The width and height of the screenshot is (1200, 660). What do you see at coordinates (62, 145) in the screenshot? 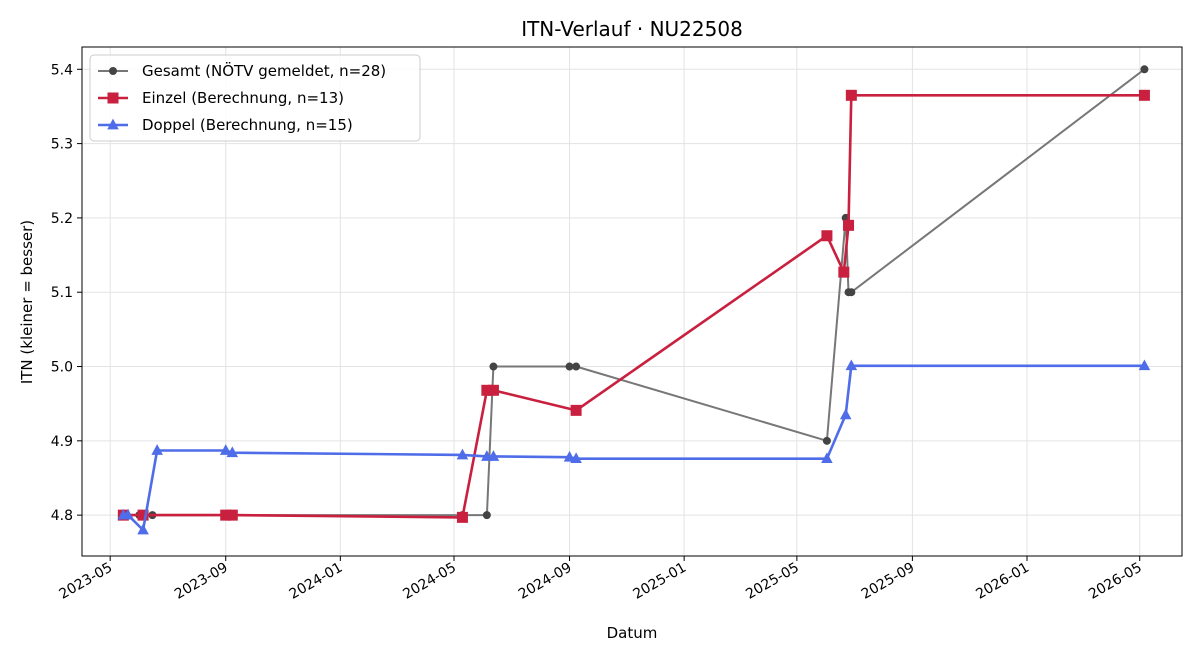
I see `y-tick-label: 5.3` at bounding box center [62, 145].